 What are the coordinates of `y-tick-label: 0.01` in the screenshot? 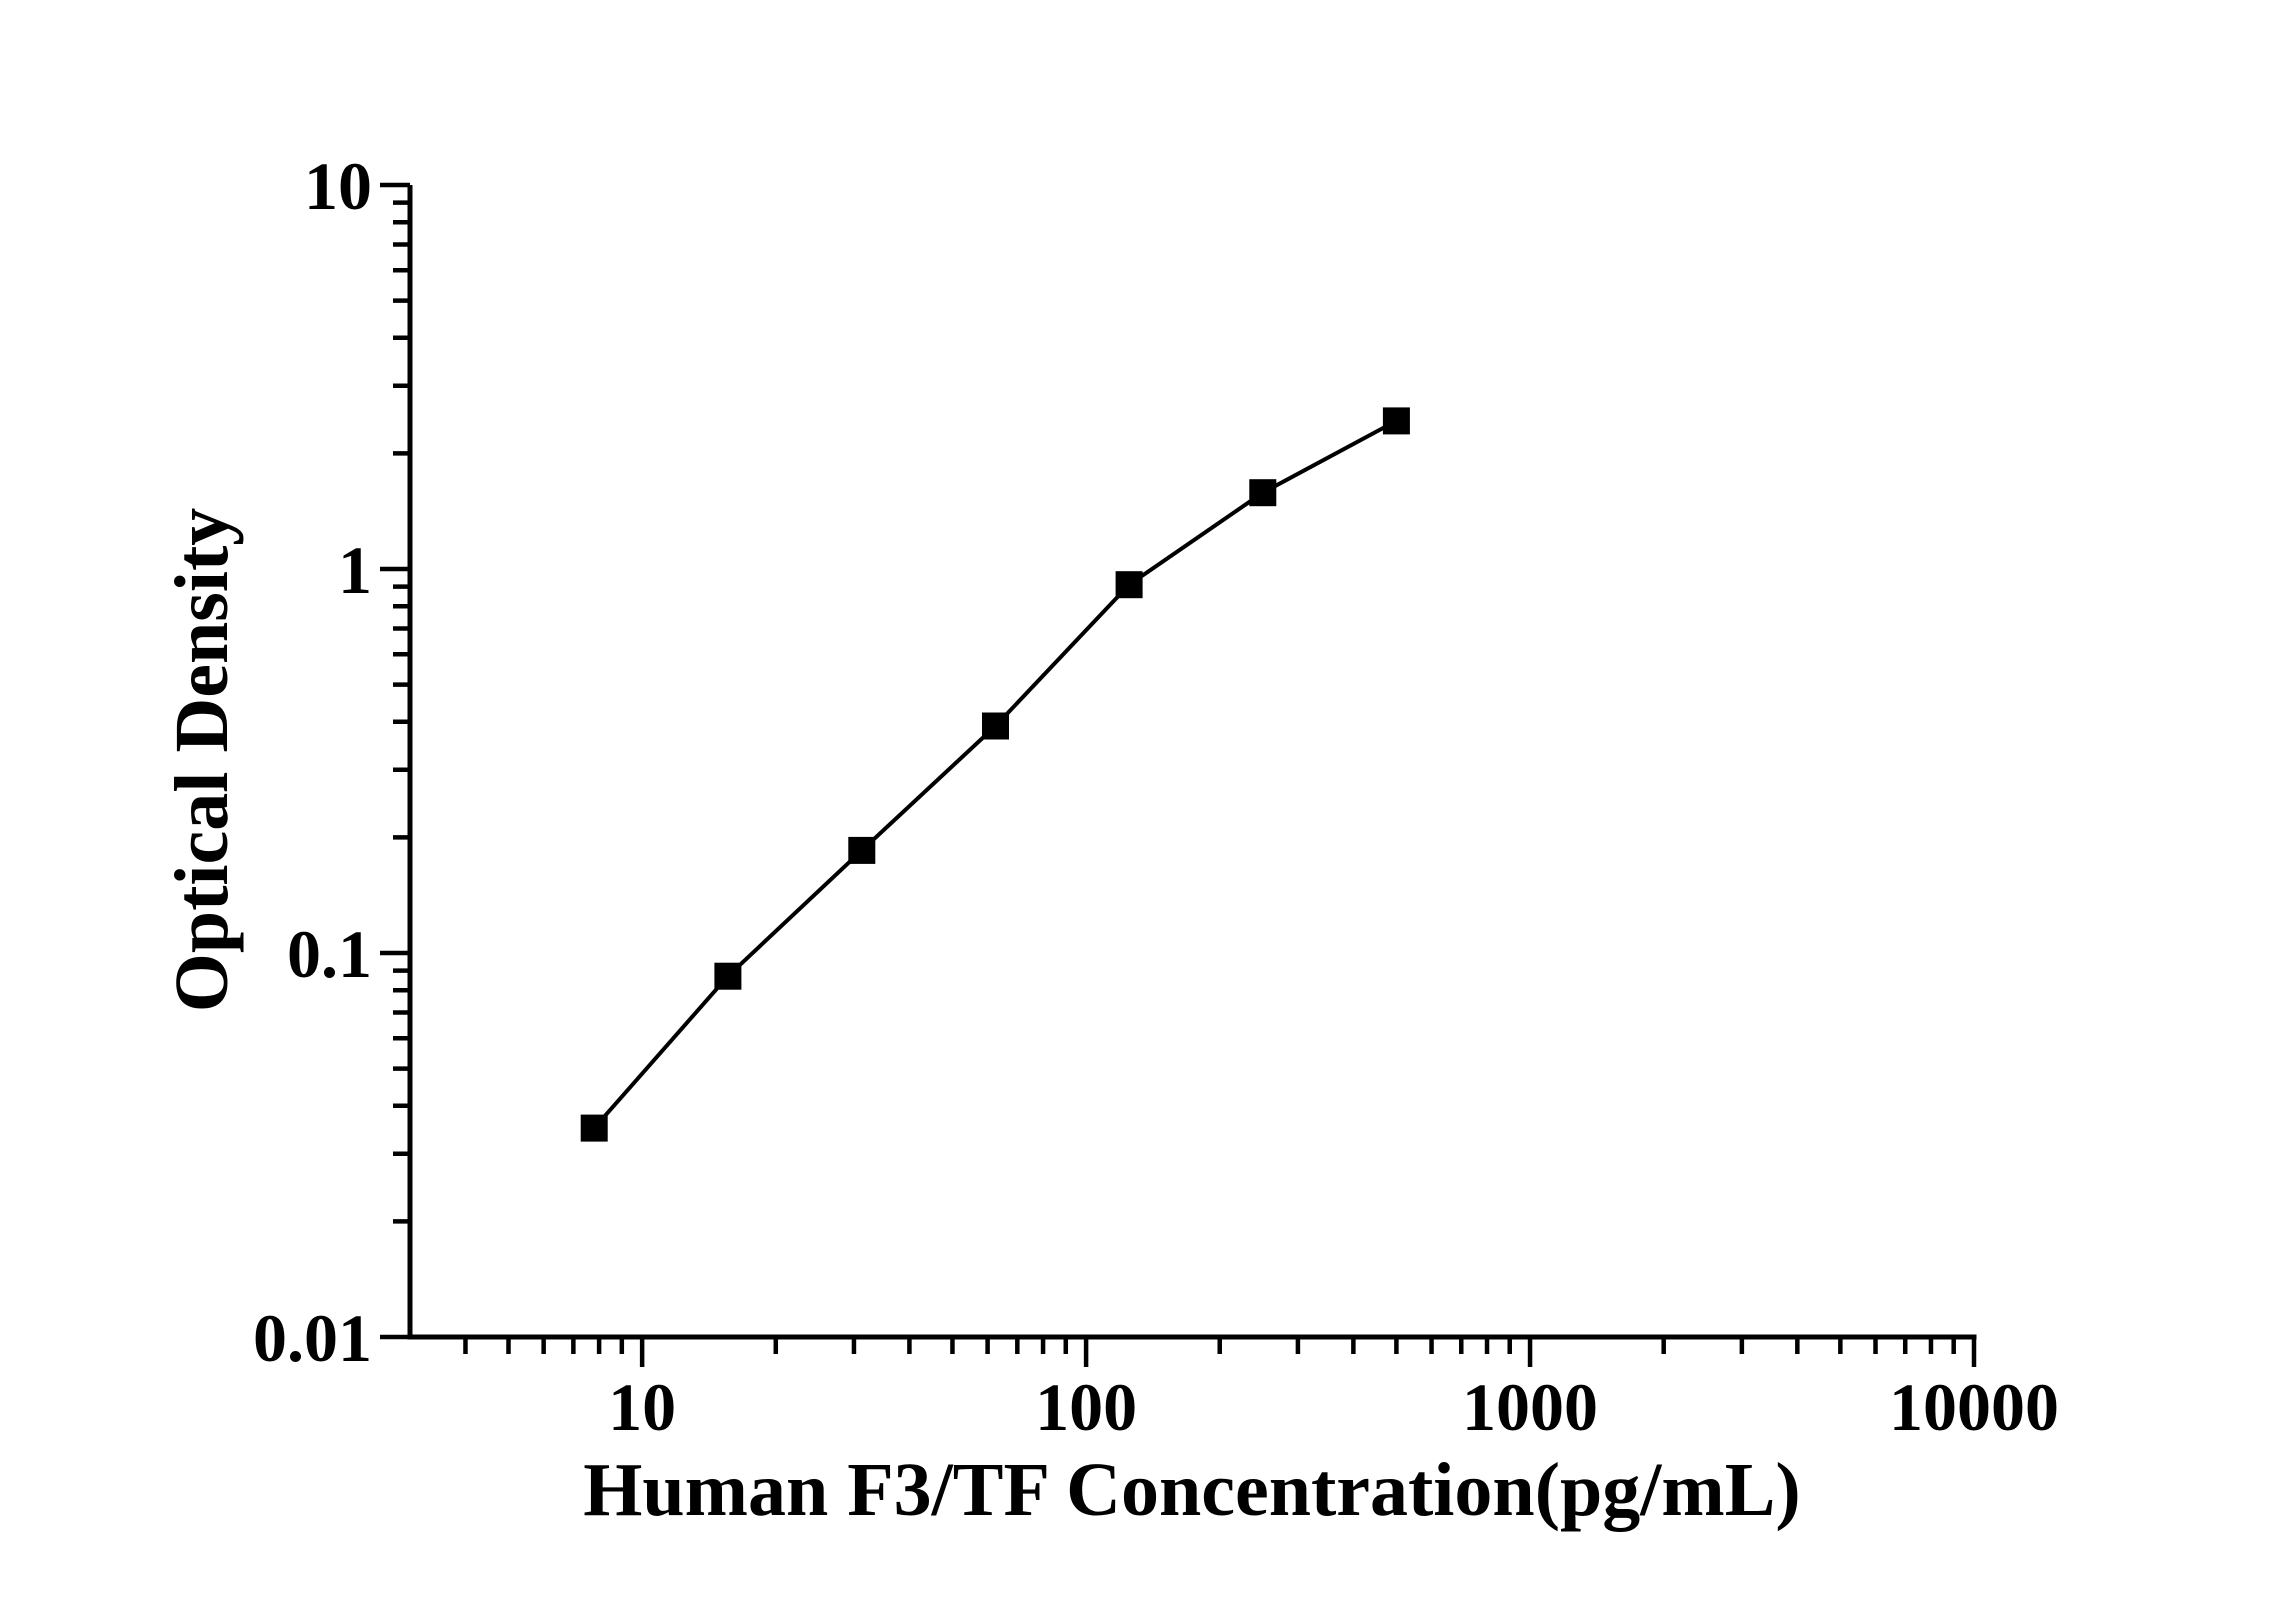 It's located at (312, 1338).